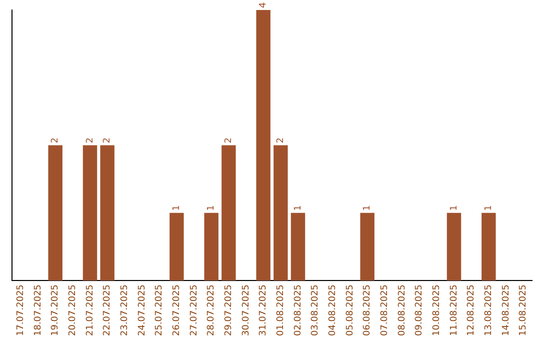 Image resolution: width=540 pixels, height=340 pixels. I want to click on x-tick-label: 13.08.2025, so click(489, 310).